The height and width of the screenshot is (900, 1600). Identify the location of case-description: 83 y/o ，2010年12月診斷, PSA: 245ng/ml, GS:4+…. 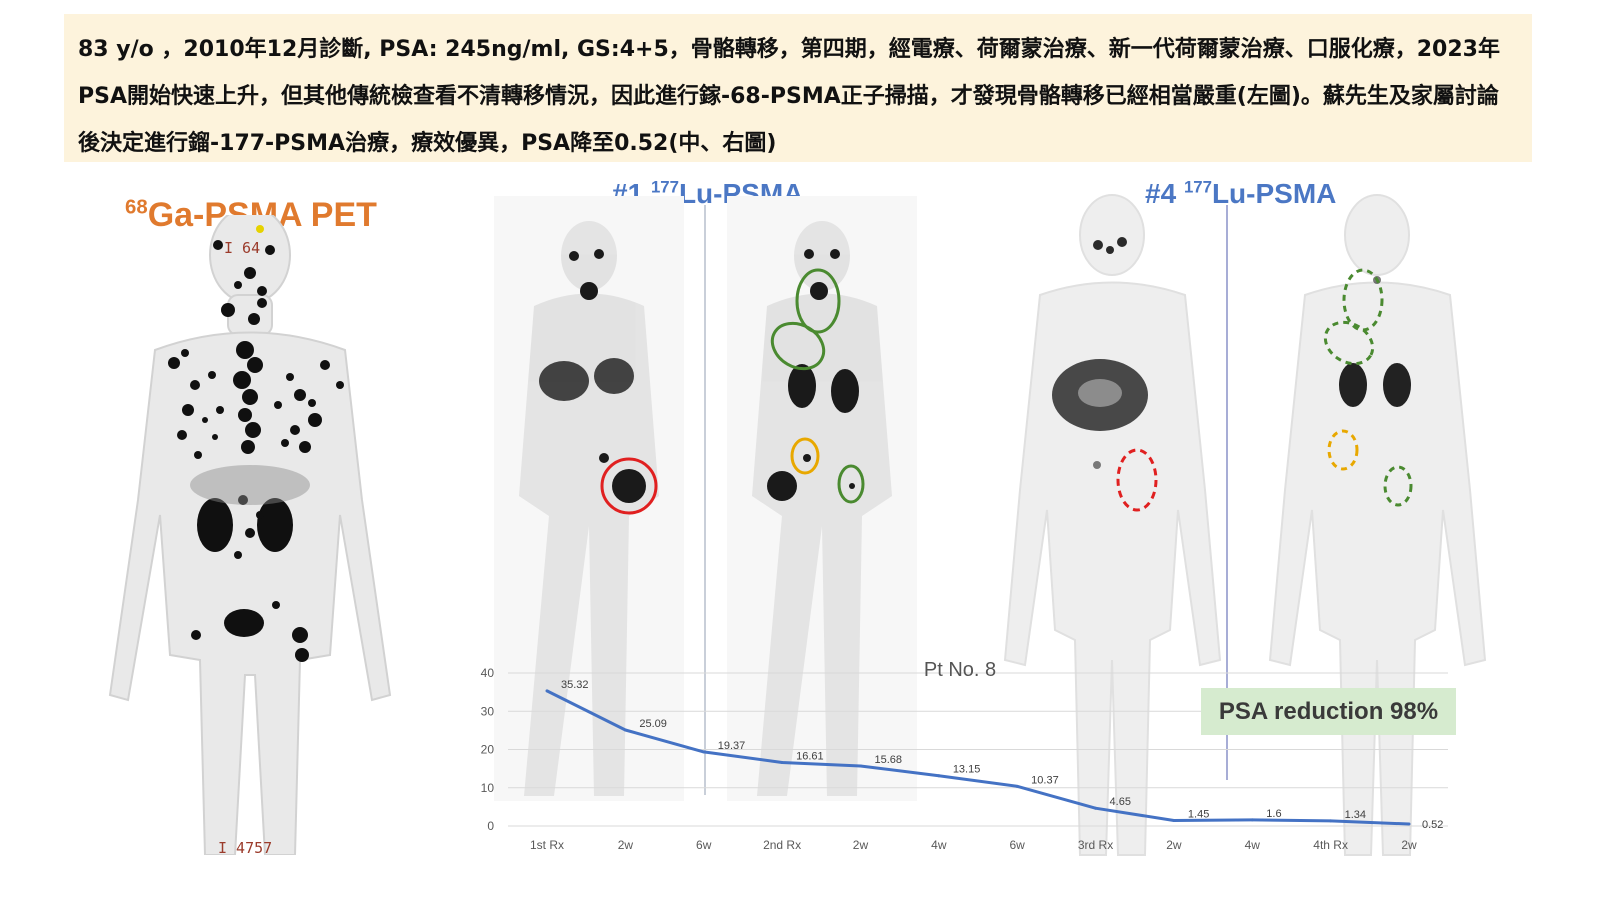
(789, 96).